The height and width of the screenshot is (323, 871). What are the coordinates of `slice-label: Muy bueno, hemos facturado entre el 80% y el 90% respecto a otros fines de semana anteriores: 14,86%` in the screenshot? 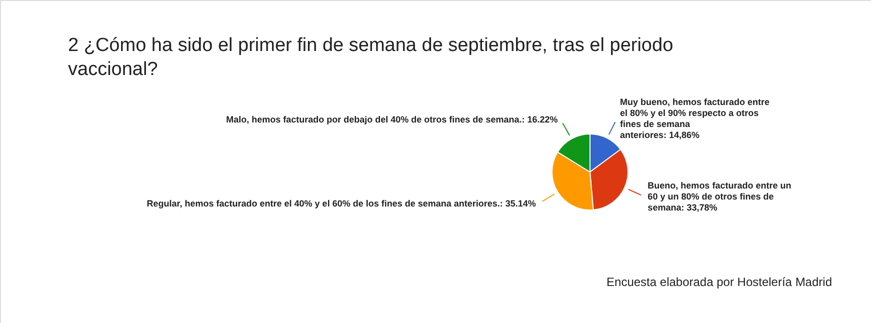 It's located at (695, 118).